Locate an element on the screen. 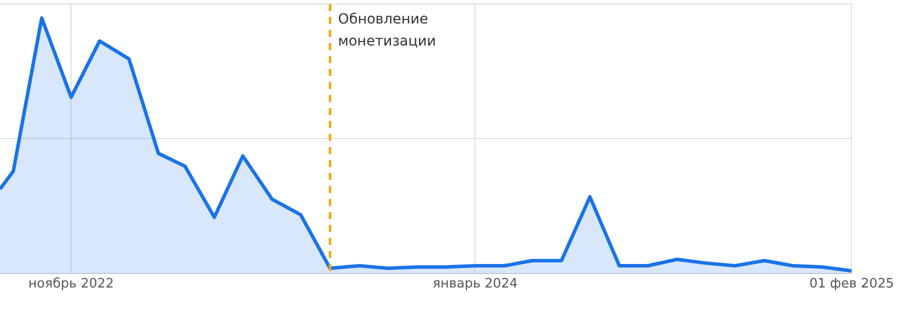 The image size is (897, 335). x-tick-label: январь 2024 is located at coordinates (475, 284).